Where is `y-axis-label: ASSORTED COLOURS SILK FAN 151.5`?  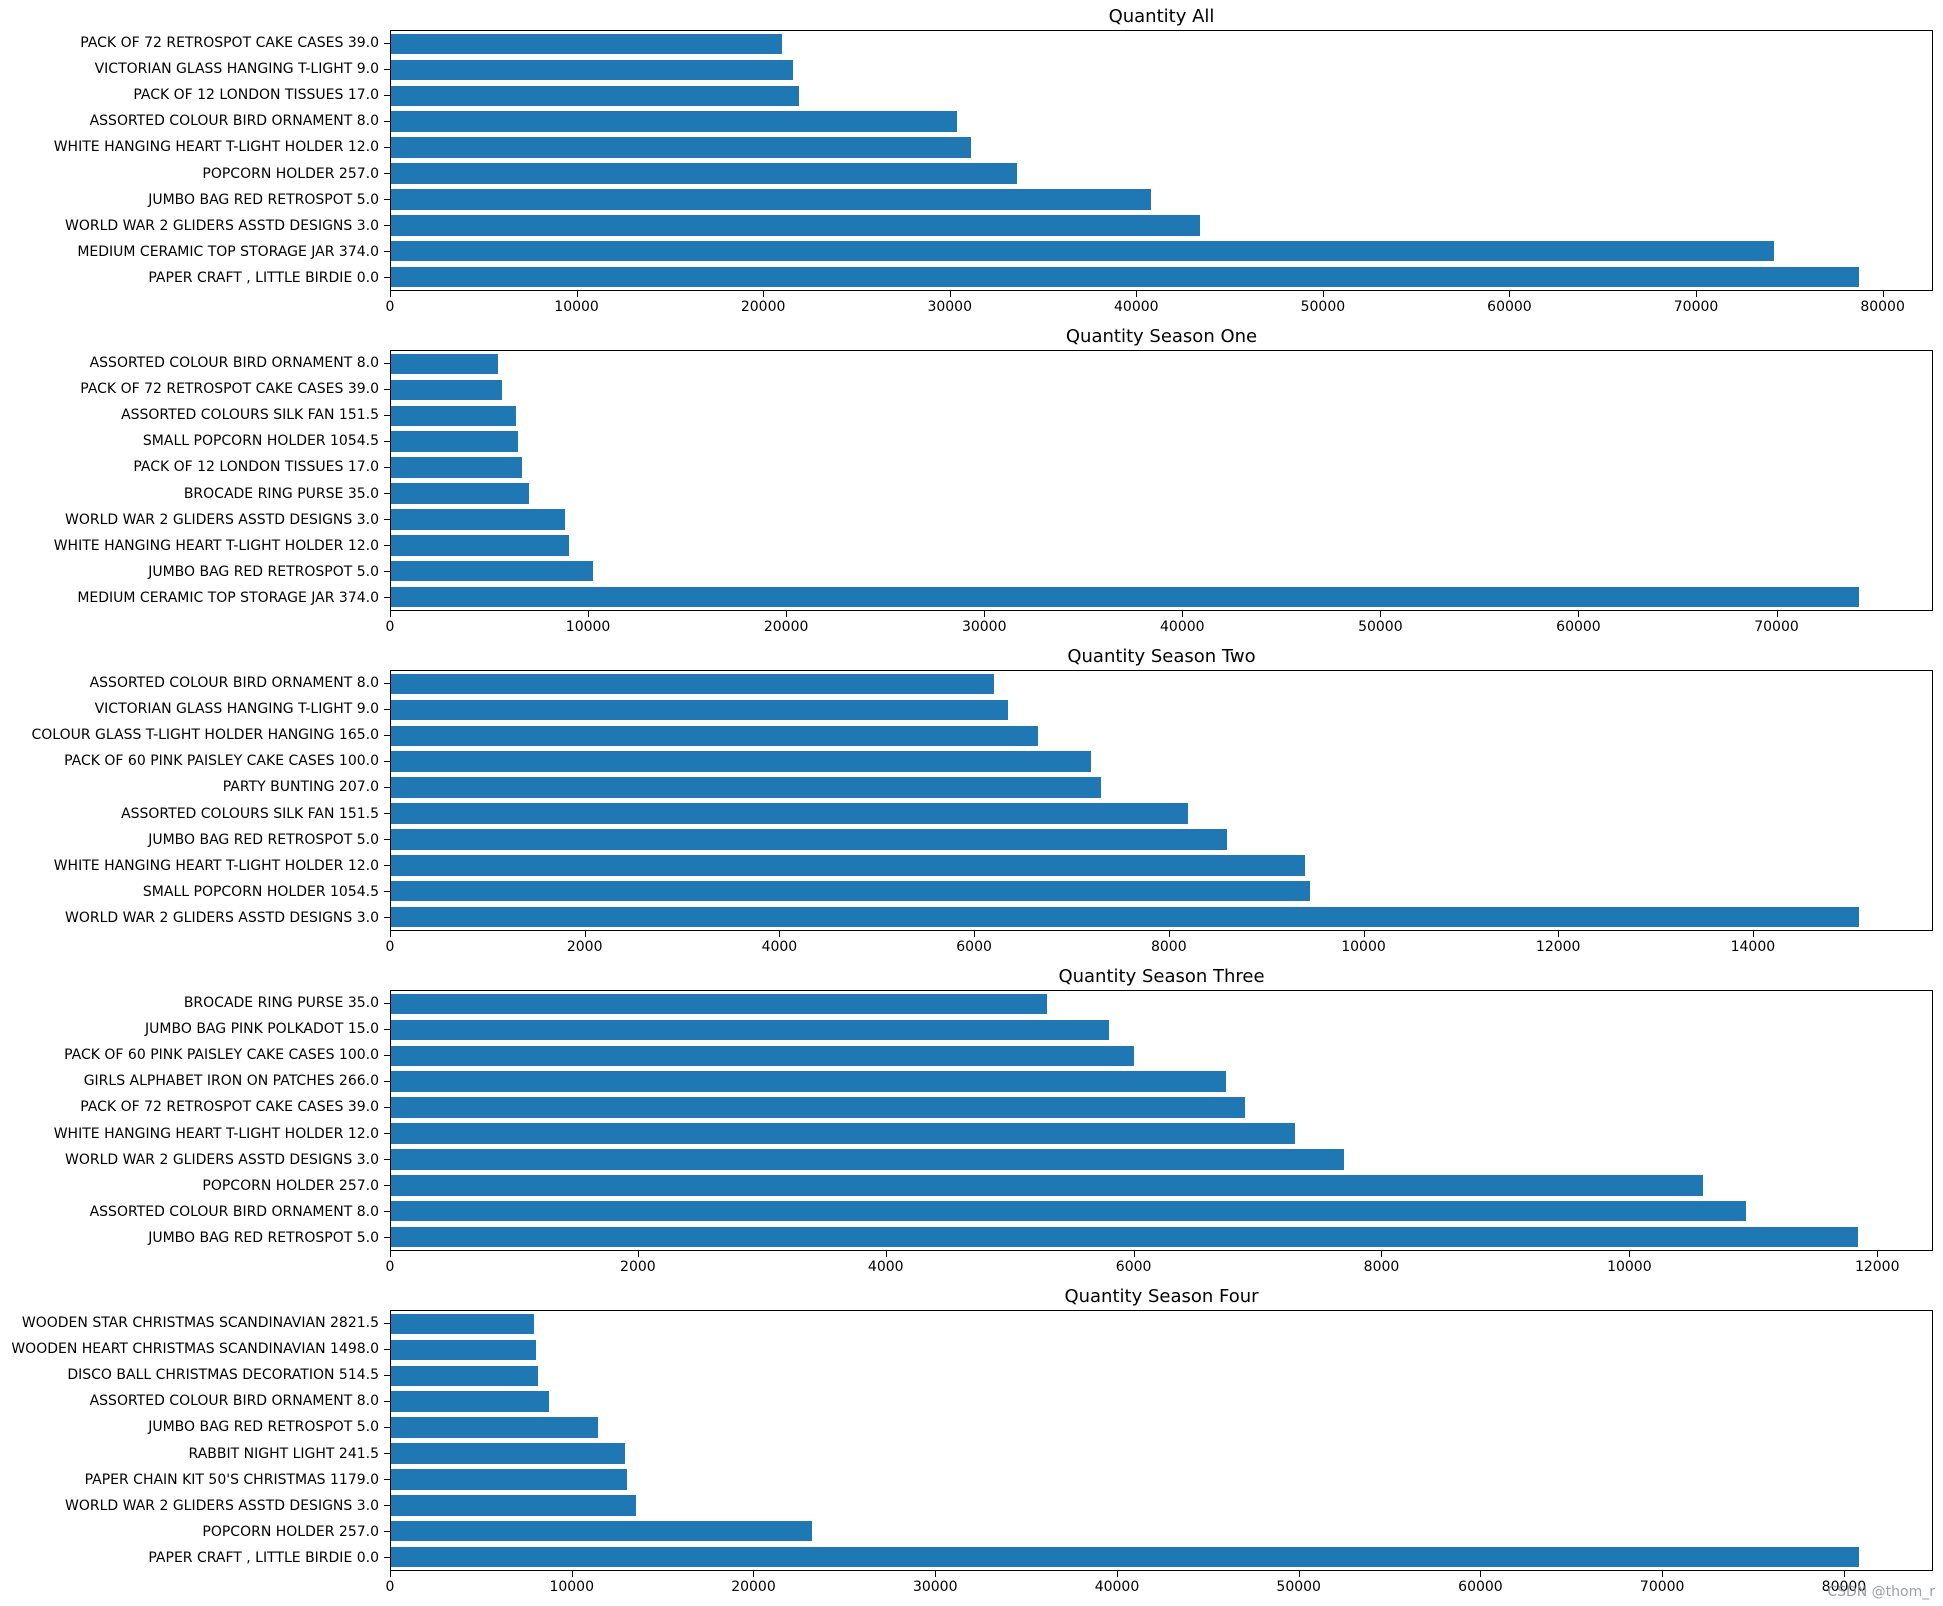 y-axis-label: ASSORTED COLOURS SILK FAN 151.5 is located at coordinates (250, 813).